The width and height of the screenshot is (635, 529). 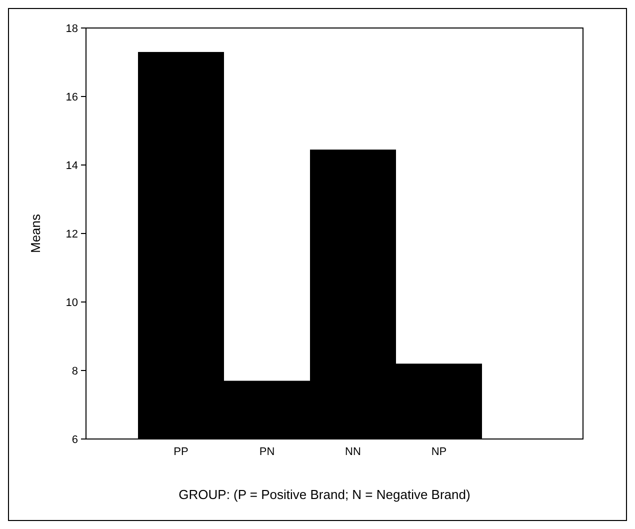 What do you see at coordinates (267, 452) in the screenshot?
I see `x-tick-label: PN` at bounding box center [267, 452].